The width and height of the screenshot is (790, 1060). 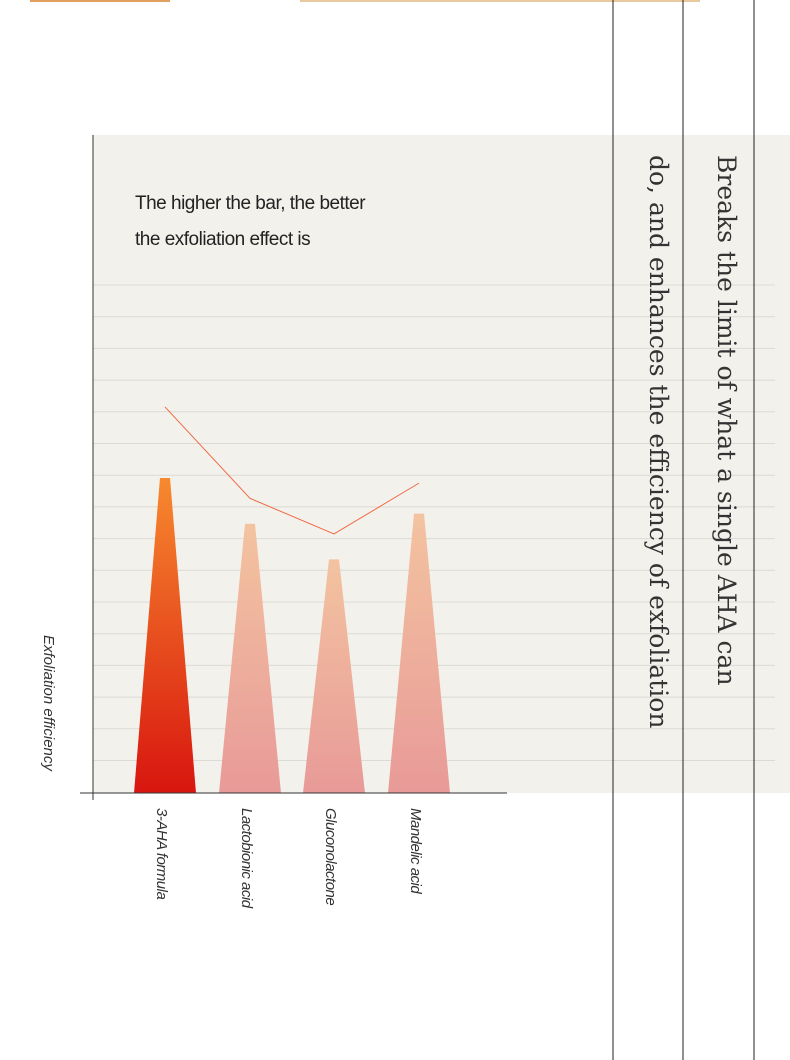 What do you see at coordinates (292, 470) in the screenshot?
I see `line` at bounding box center [292, 470].